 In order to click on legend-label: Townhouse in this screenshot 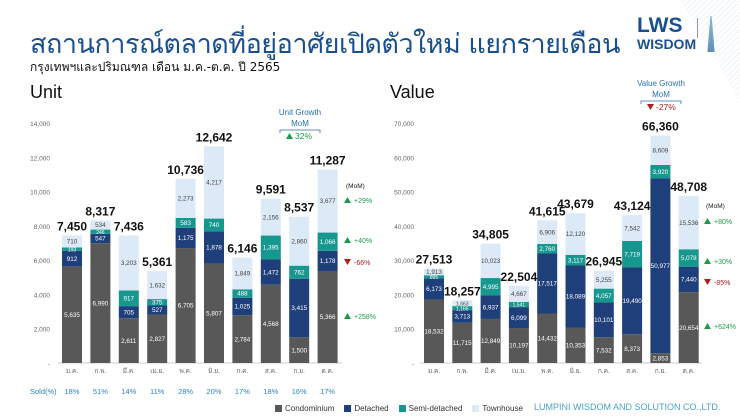, I will do `click(502, 408)`.